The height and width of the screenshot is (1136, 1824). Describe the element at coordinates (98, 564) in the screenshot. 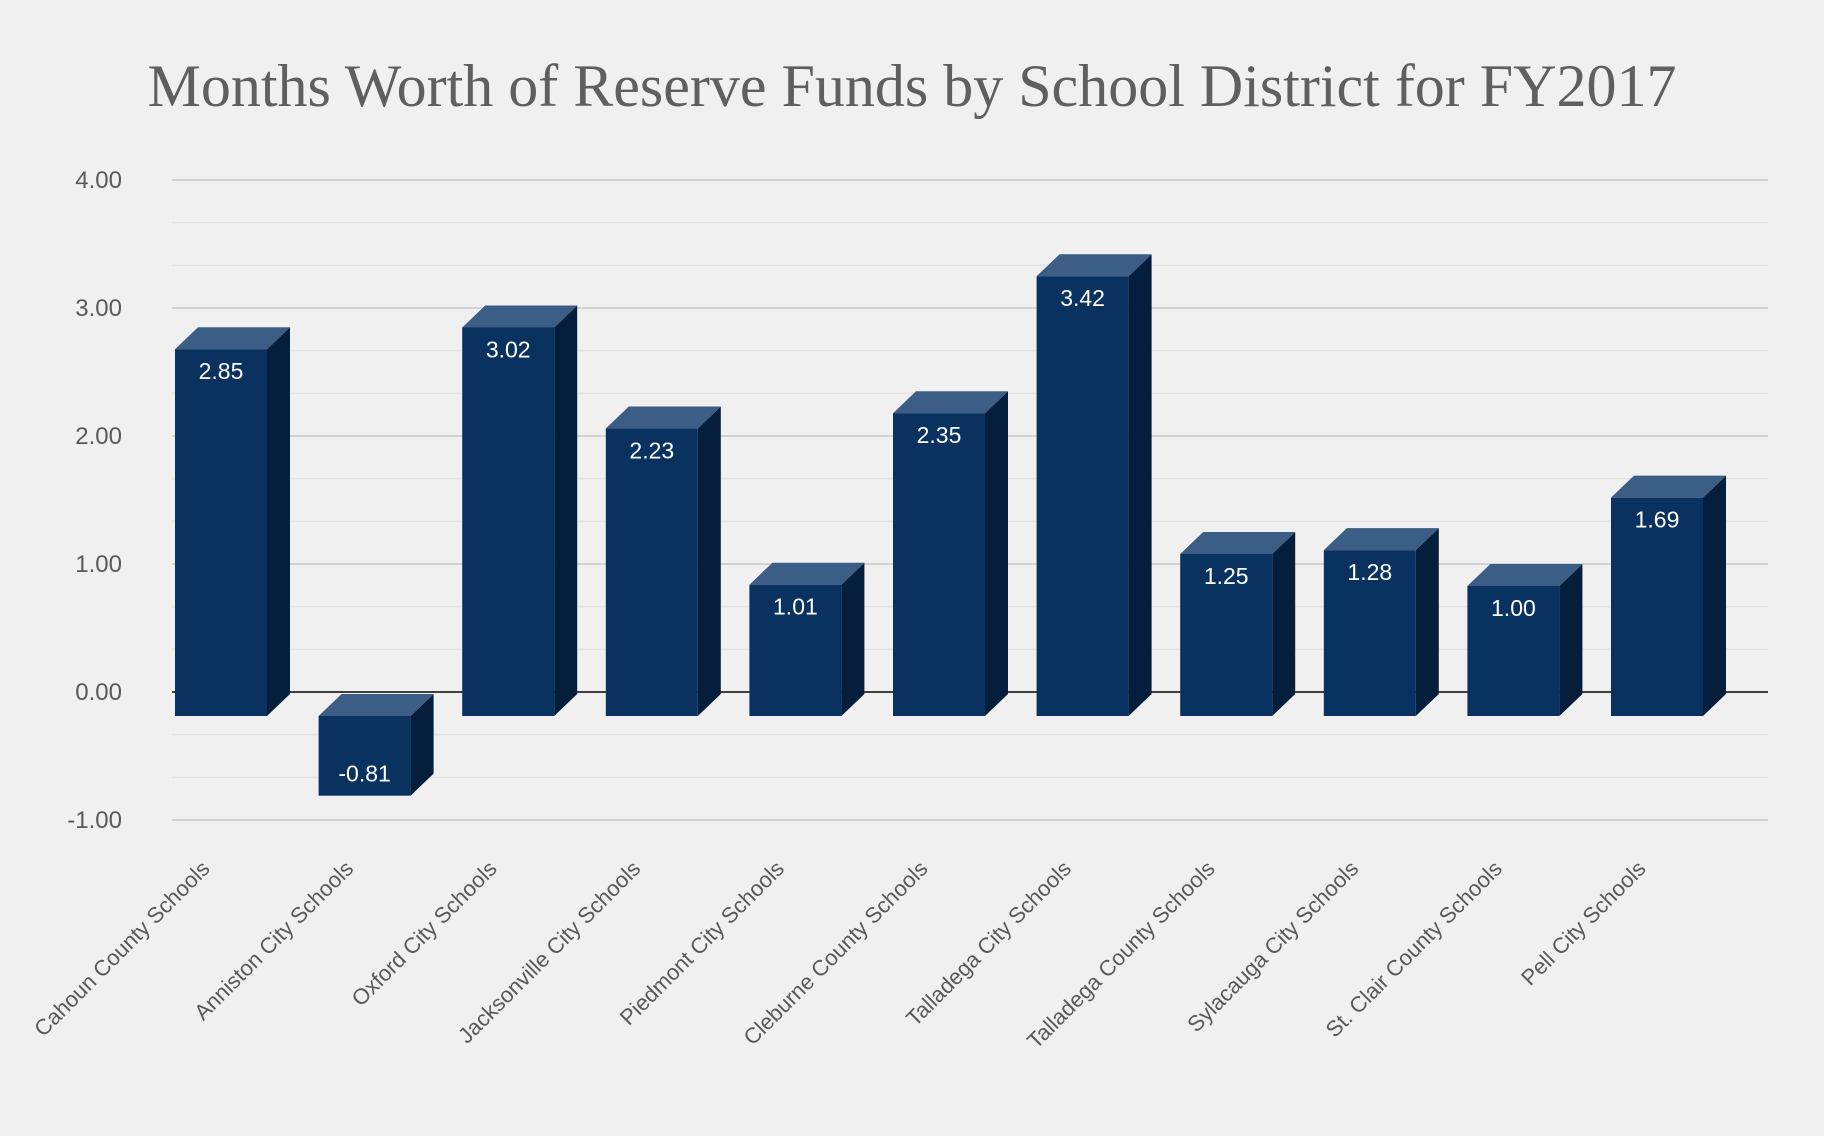

I see `y-tick-label: 1.00` at that location.